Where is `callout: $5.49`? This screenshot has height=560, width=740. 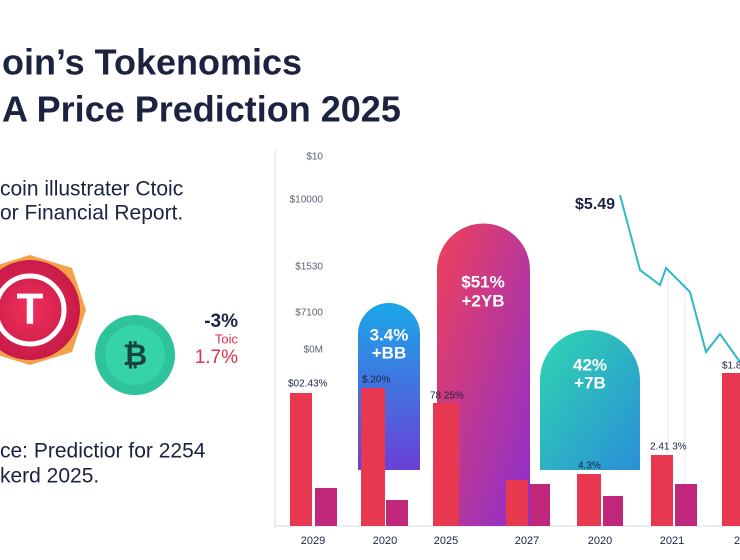 callout: $5.49 is located at coordinates (595, 204).